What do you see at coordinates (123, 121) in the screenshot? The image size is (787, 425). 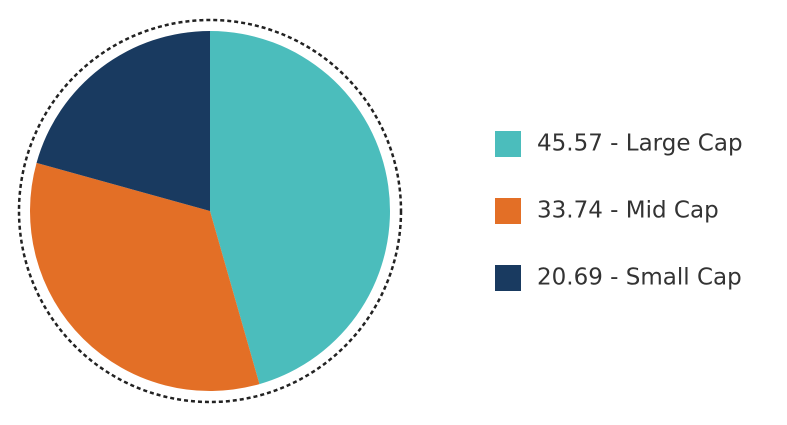 I see `pie-slice` at bounding box center [123, 121].